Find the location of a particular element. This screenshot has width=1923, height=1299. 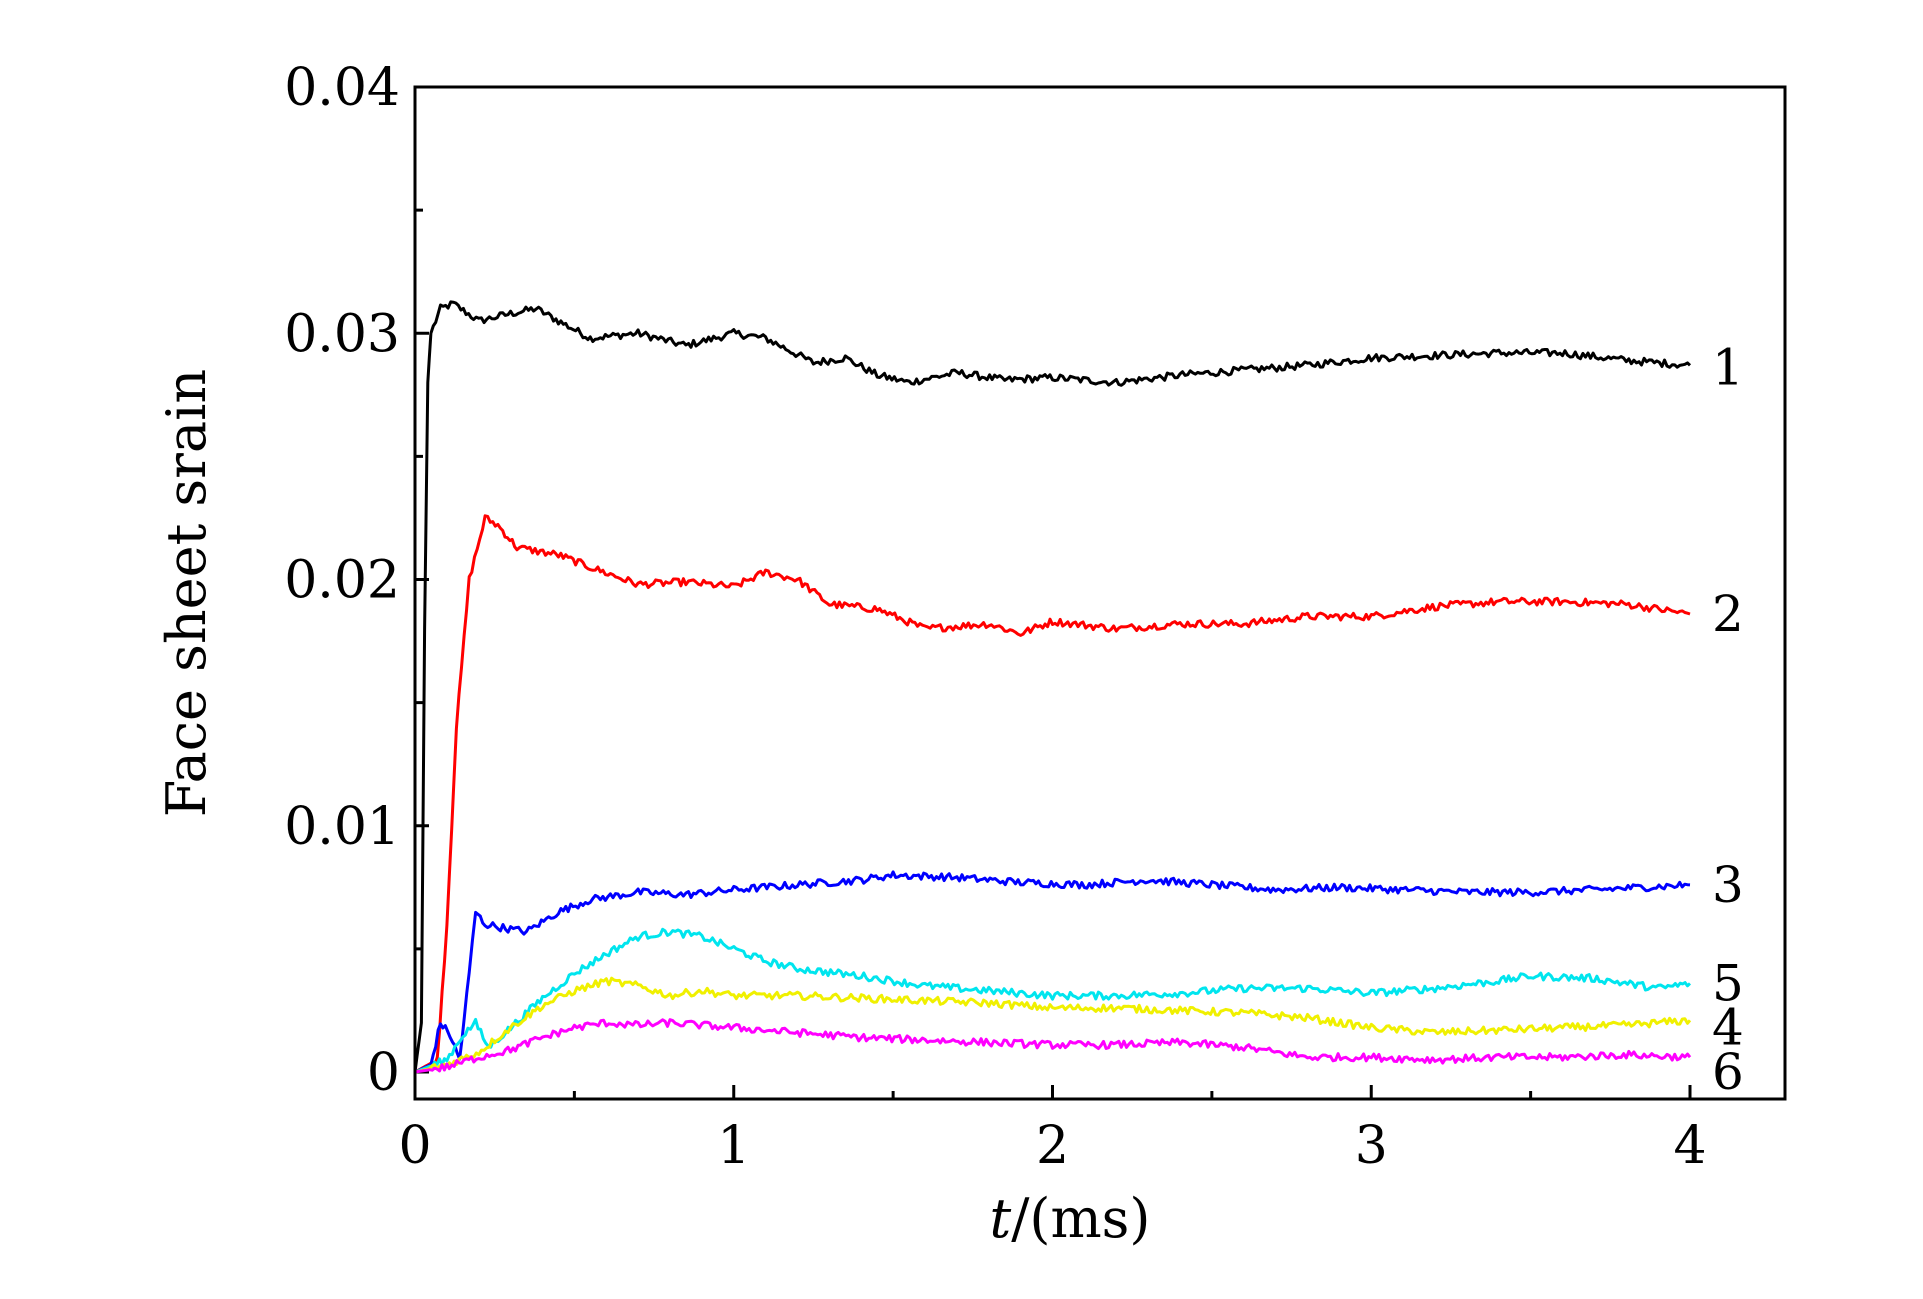

y-tick-label: 0.03 is located at coordinates (342, 334).